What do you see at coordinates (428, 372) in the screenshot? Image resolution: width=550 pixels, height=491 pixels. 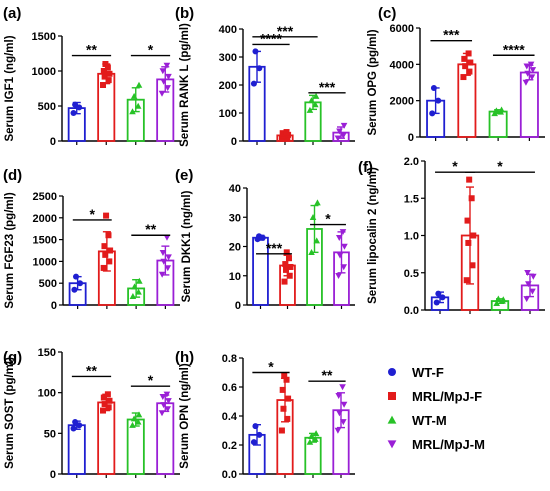 I see `legend-label: WT-F` at bounding box center [428, 372].